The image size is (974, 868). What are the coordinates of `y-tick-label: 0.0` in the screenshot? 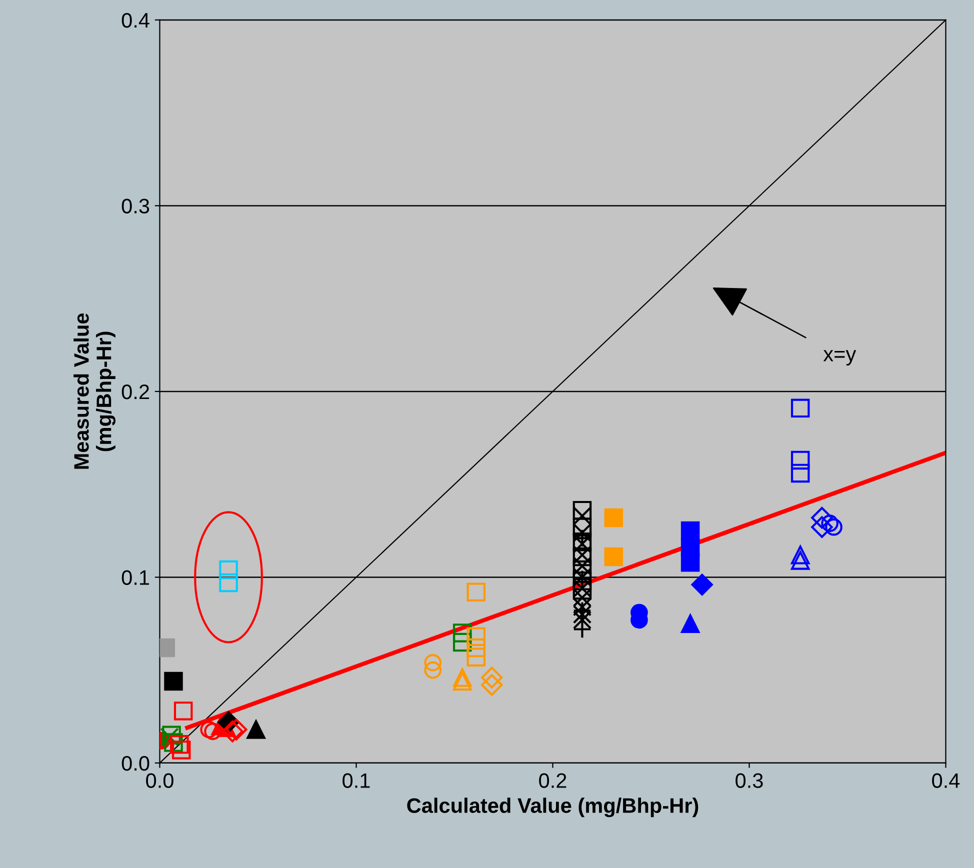 It's located at (136, 763).